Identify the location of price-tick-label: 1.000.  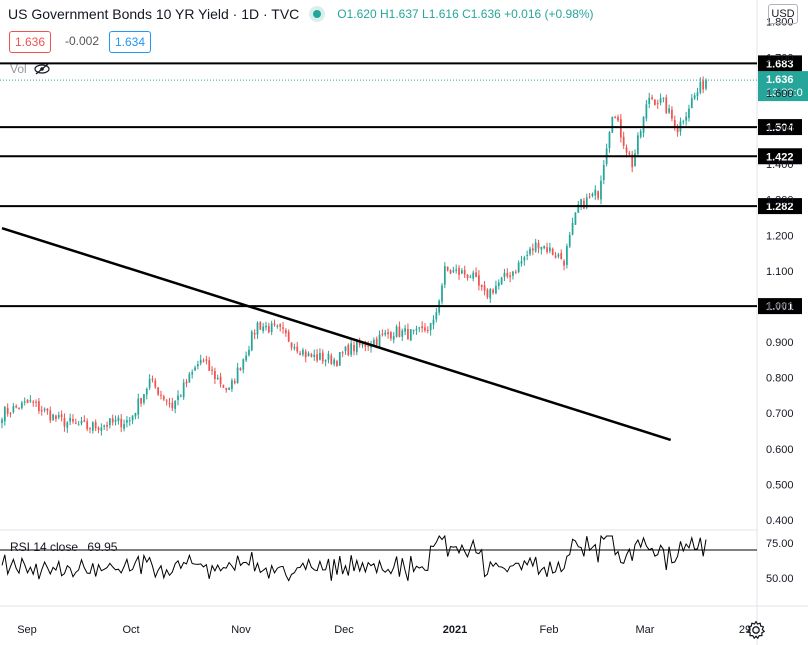
(780, 307).